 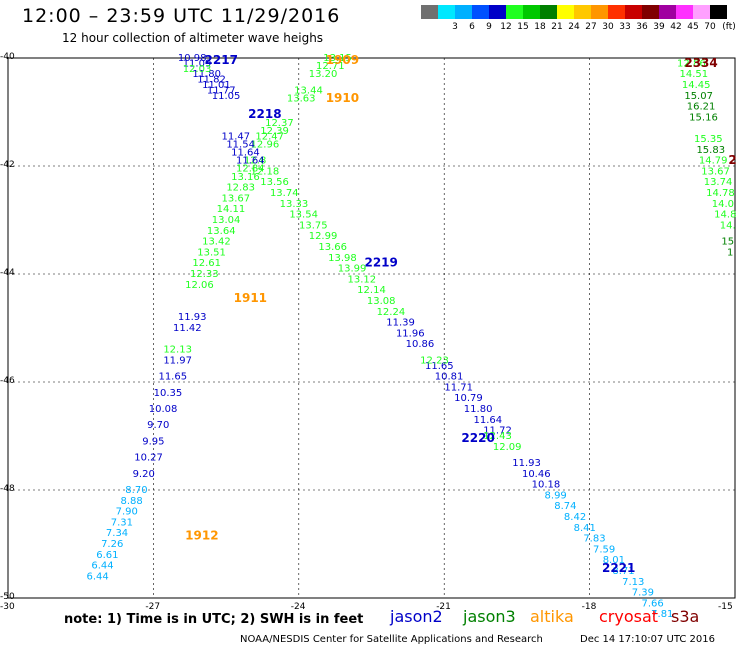 I want to click on scale-label: 33, so click(x=625, y=27).